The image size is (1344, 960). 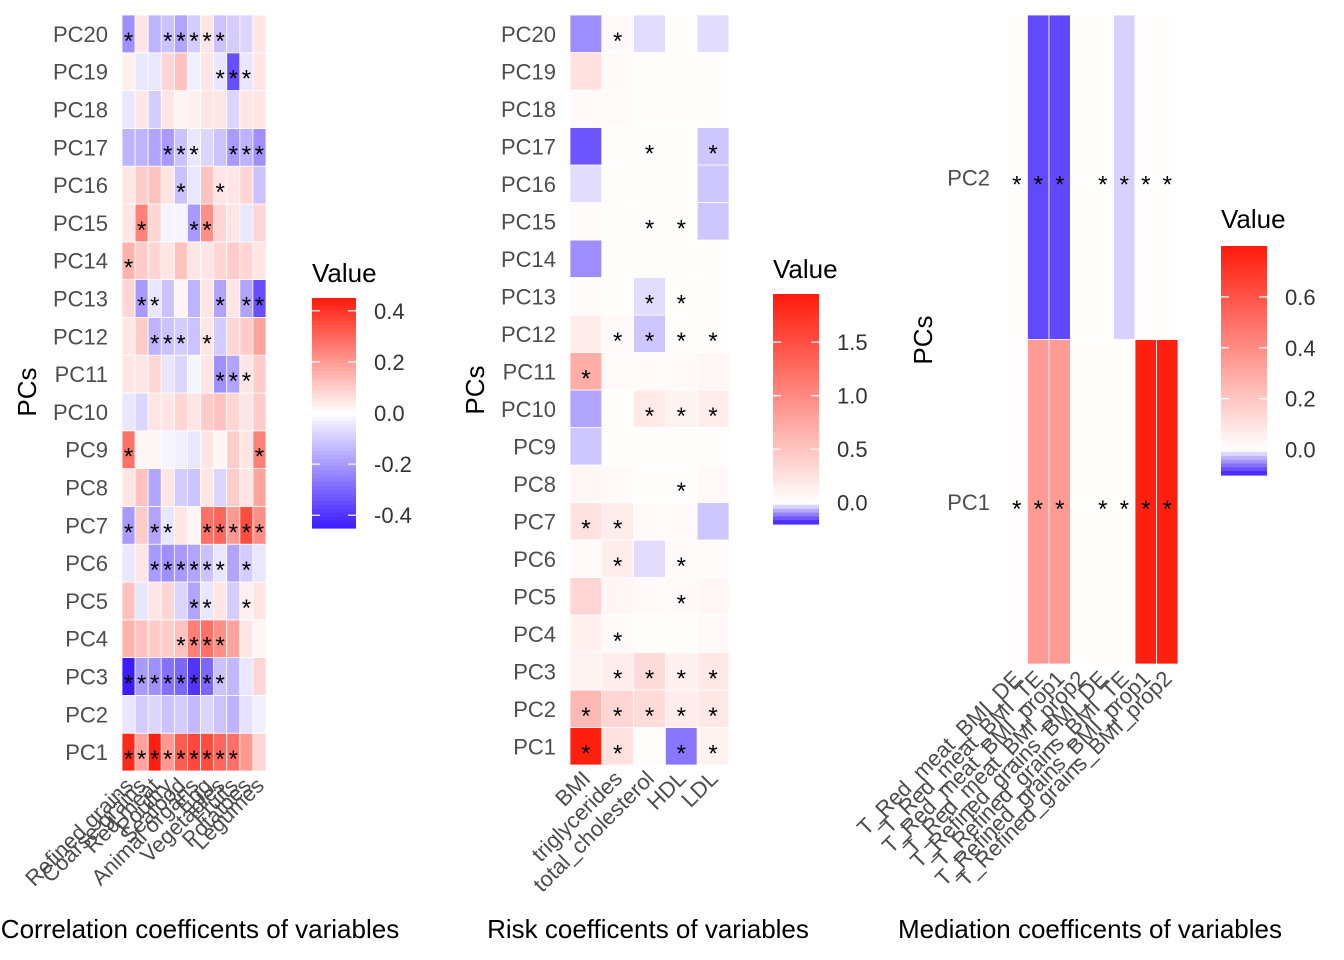 I want to click on legend-tick-label: 0.4, so click(x=389, y=311).